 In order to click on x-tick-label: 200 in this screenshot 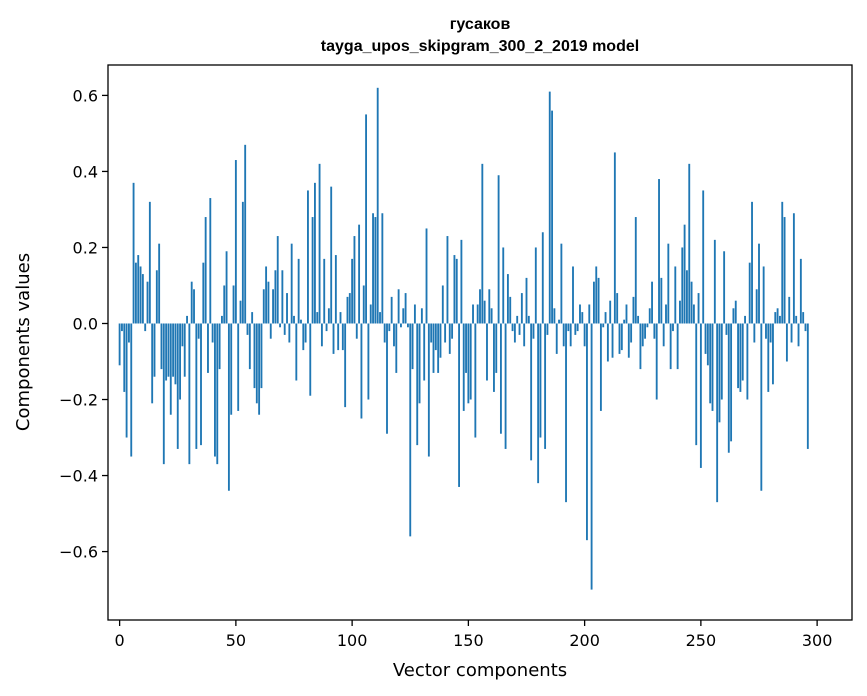, I will do `click(584, 640)`.